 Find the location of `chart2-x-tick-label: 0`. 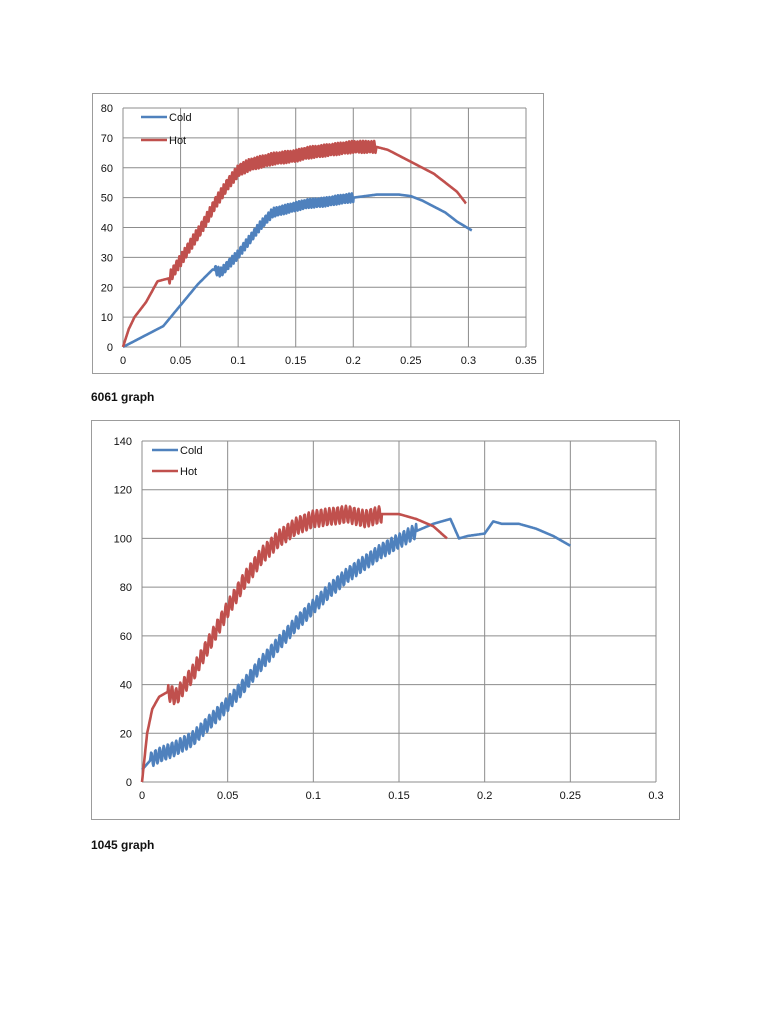

chart2-x-tick-label: 0 is located at coordinates (142, 796).